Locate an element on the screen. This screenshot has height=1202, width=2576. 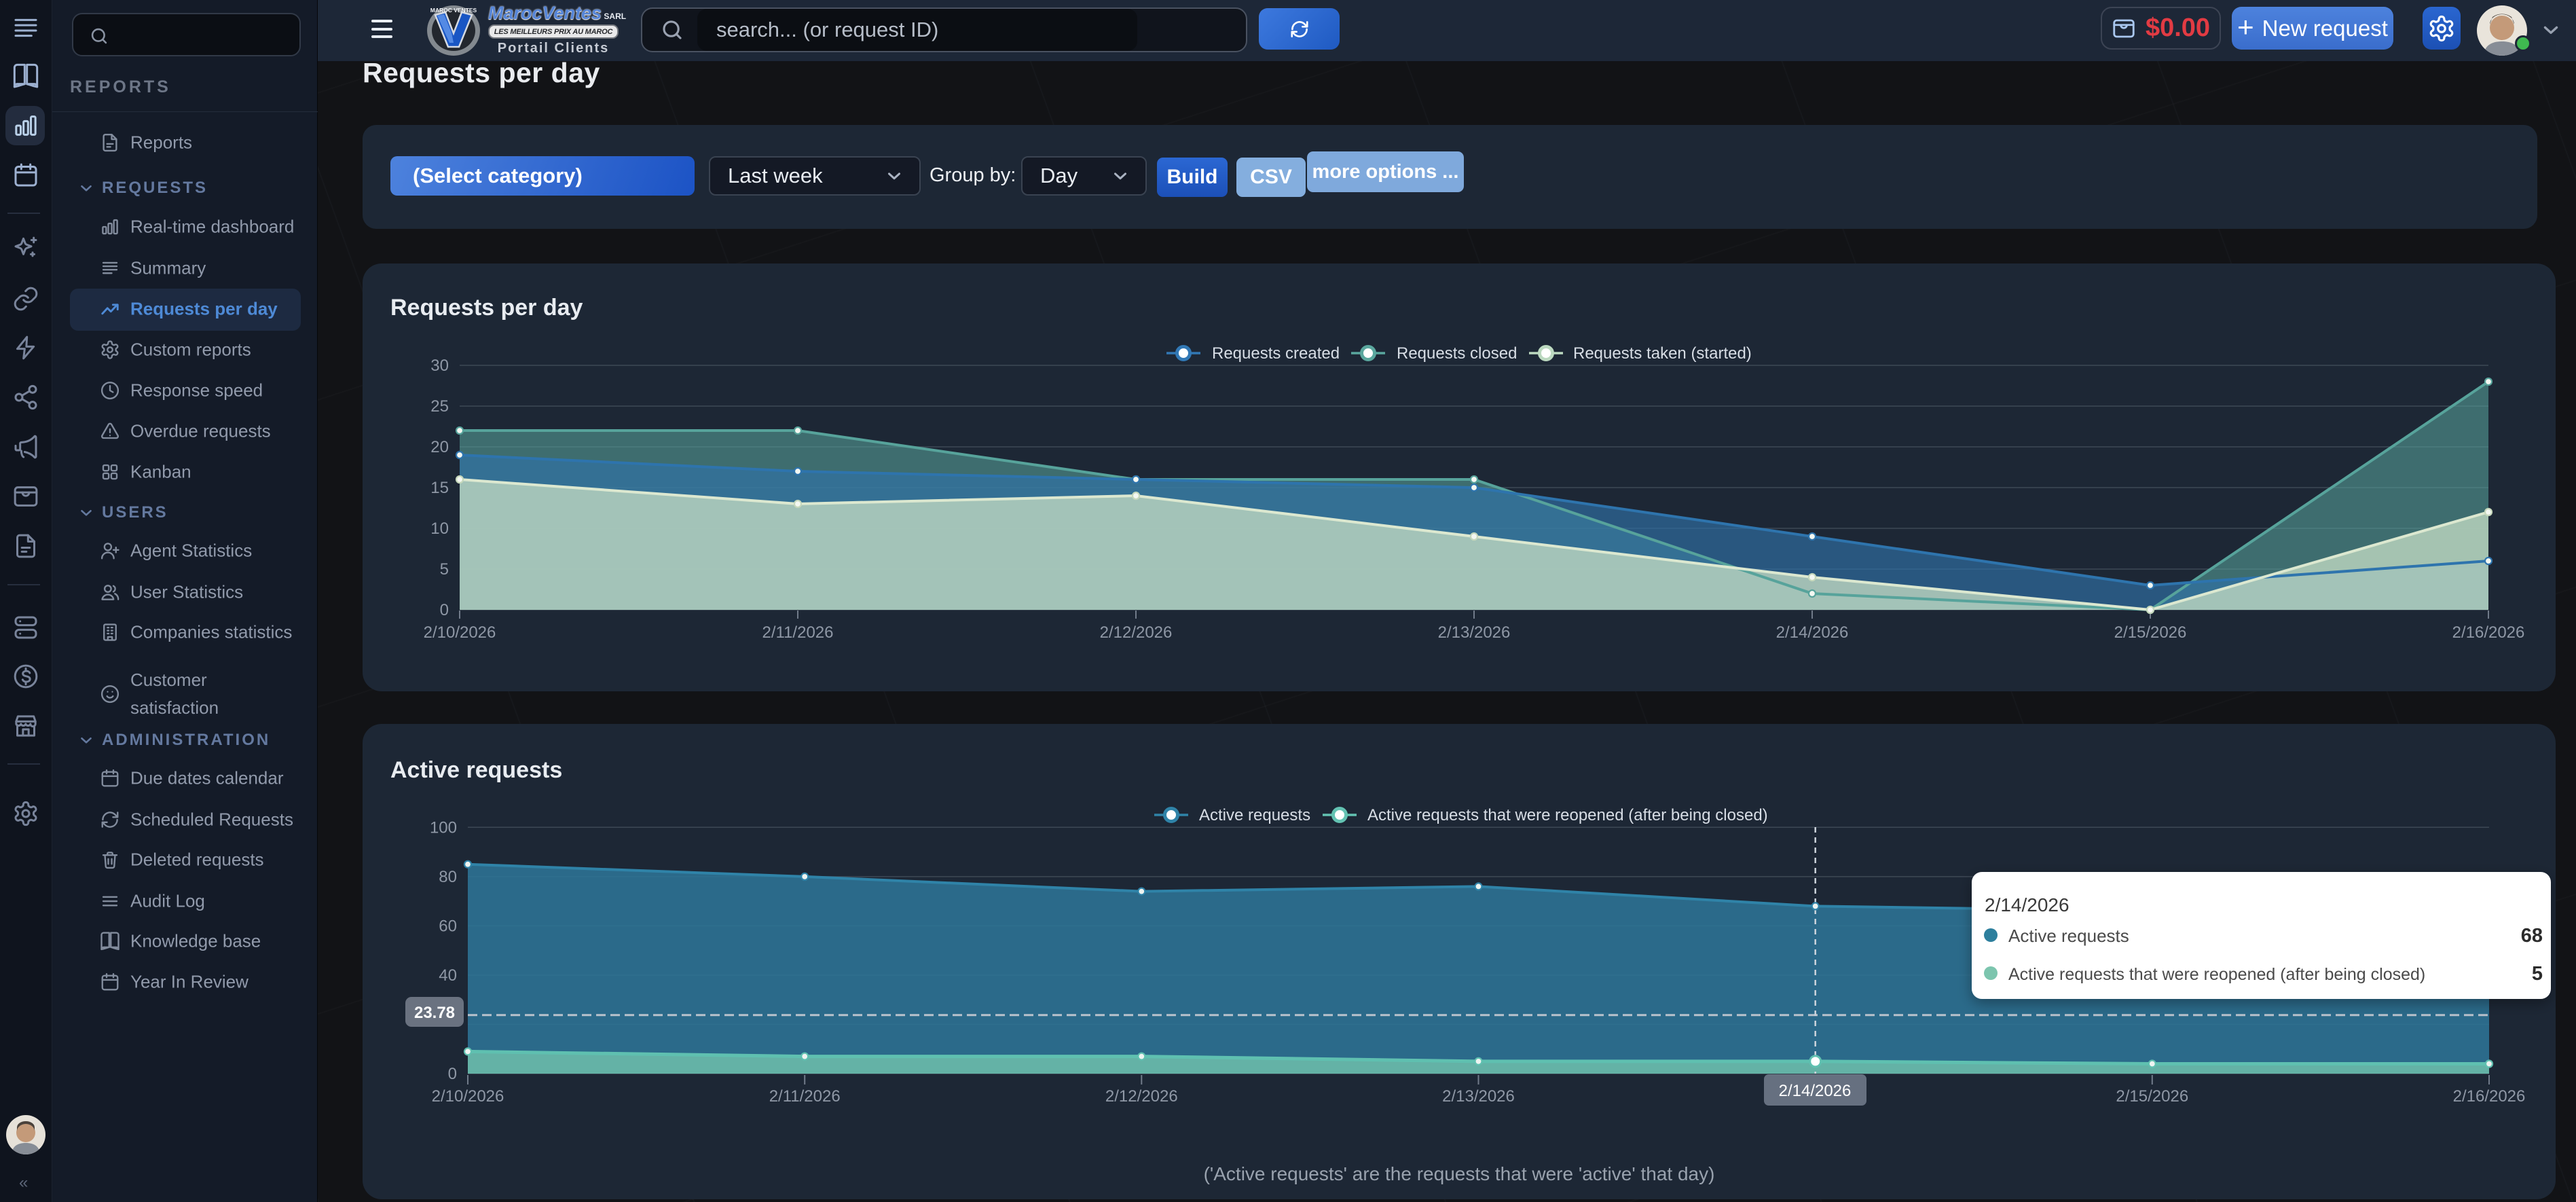
svg-text: 15 is located at coordinates (439, 488).